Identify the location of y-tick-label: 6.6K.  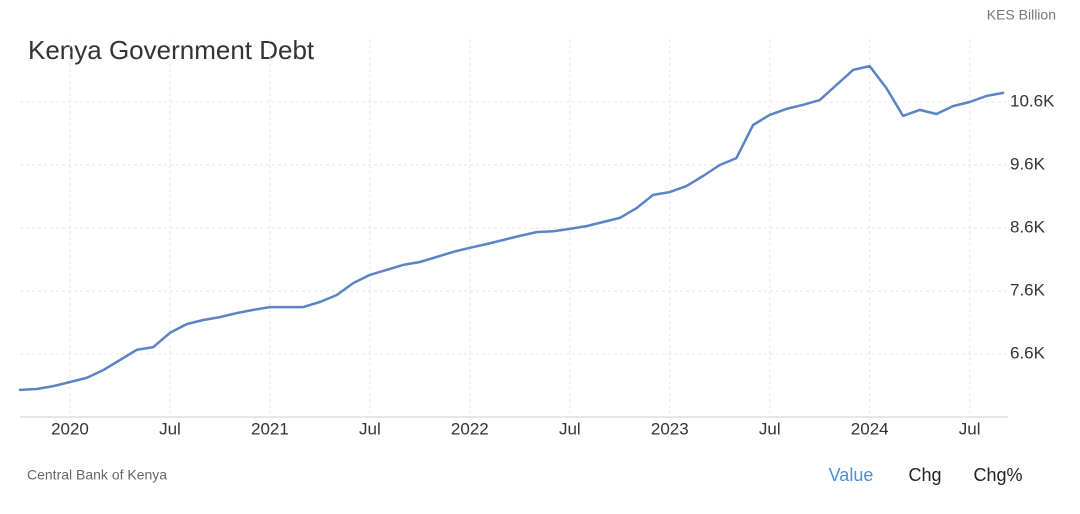
(1028, 352).